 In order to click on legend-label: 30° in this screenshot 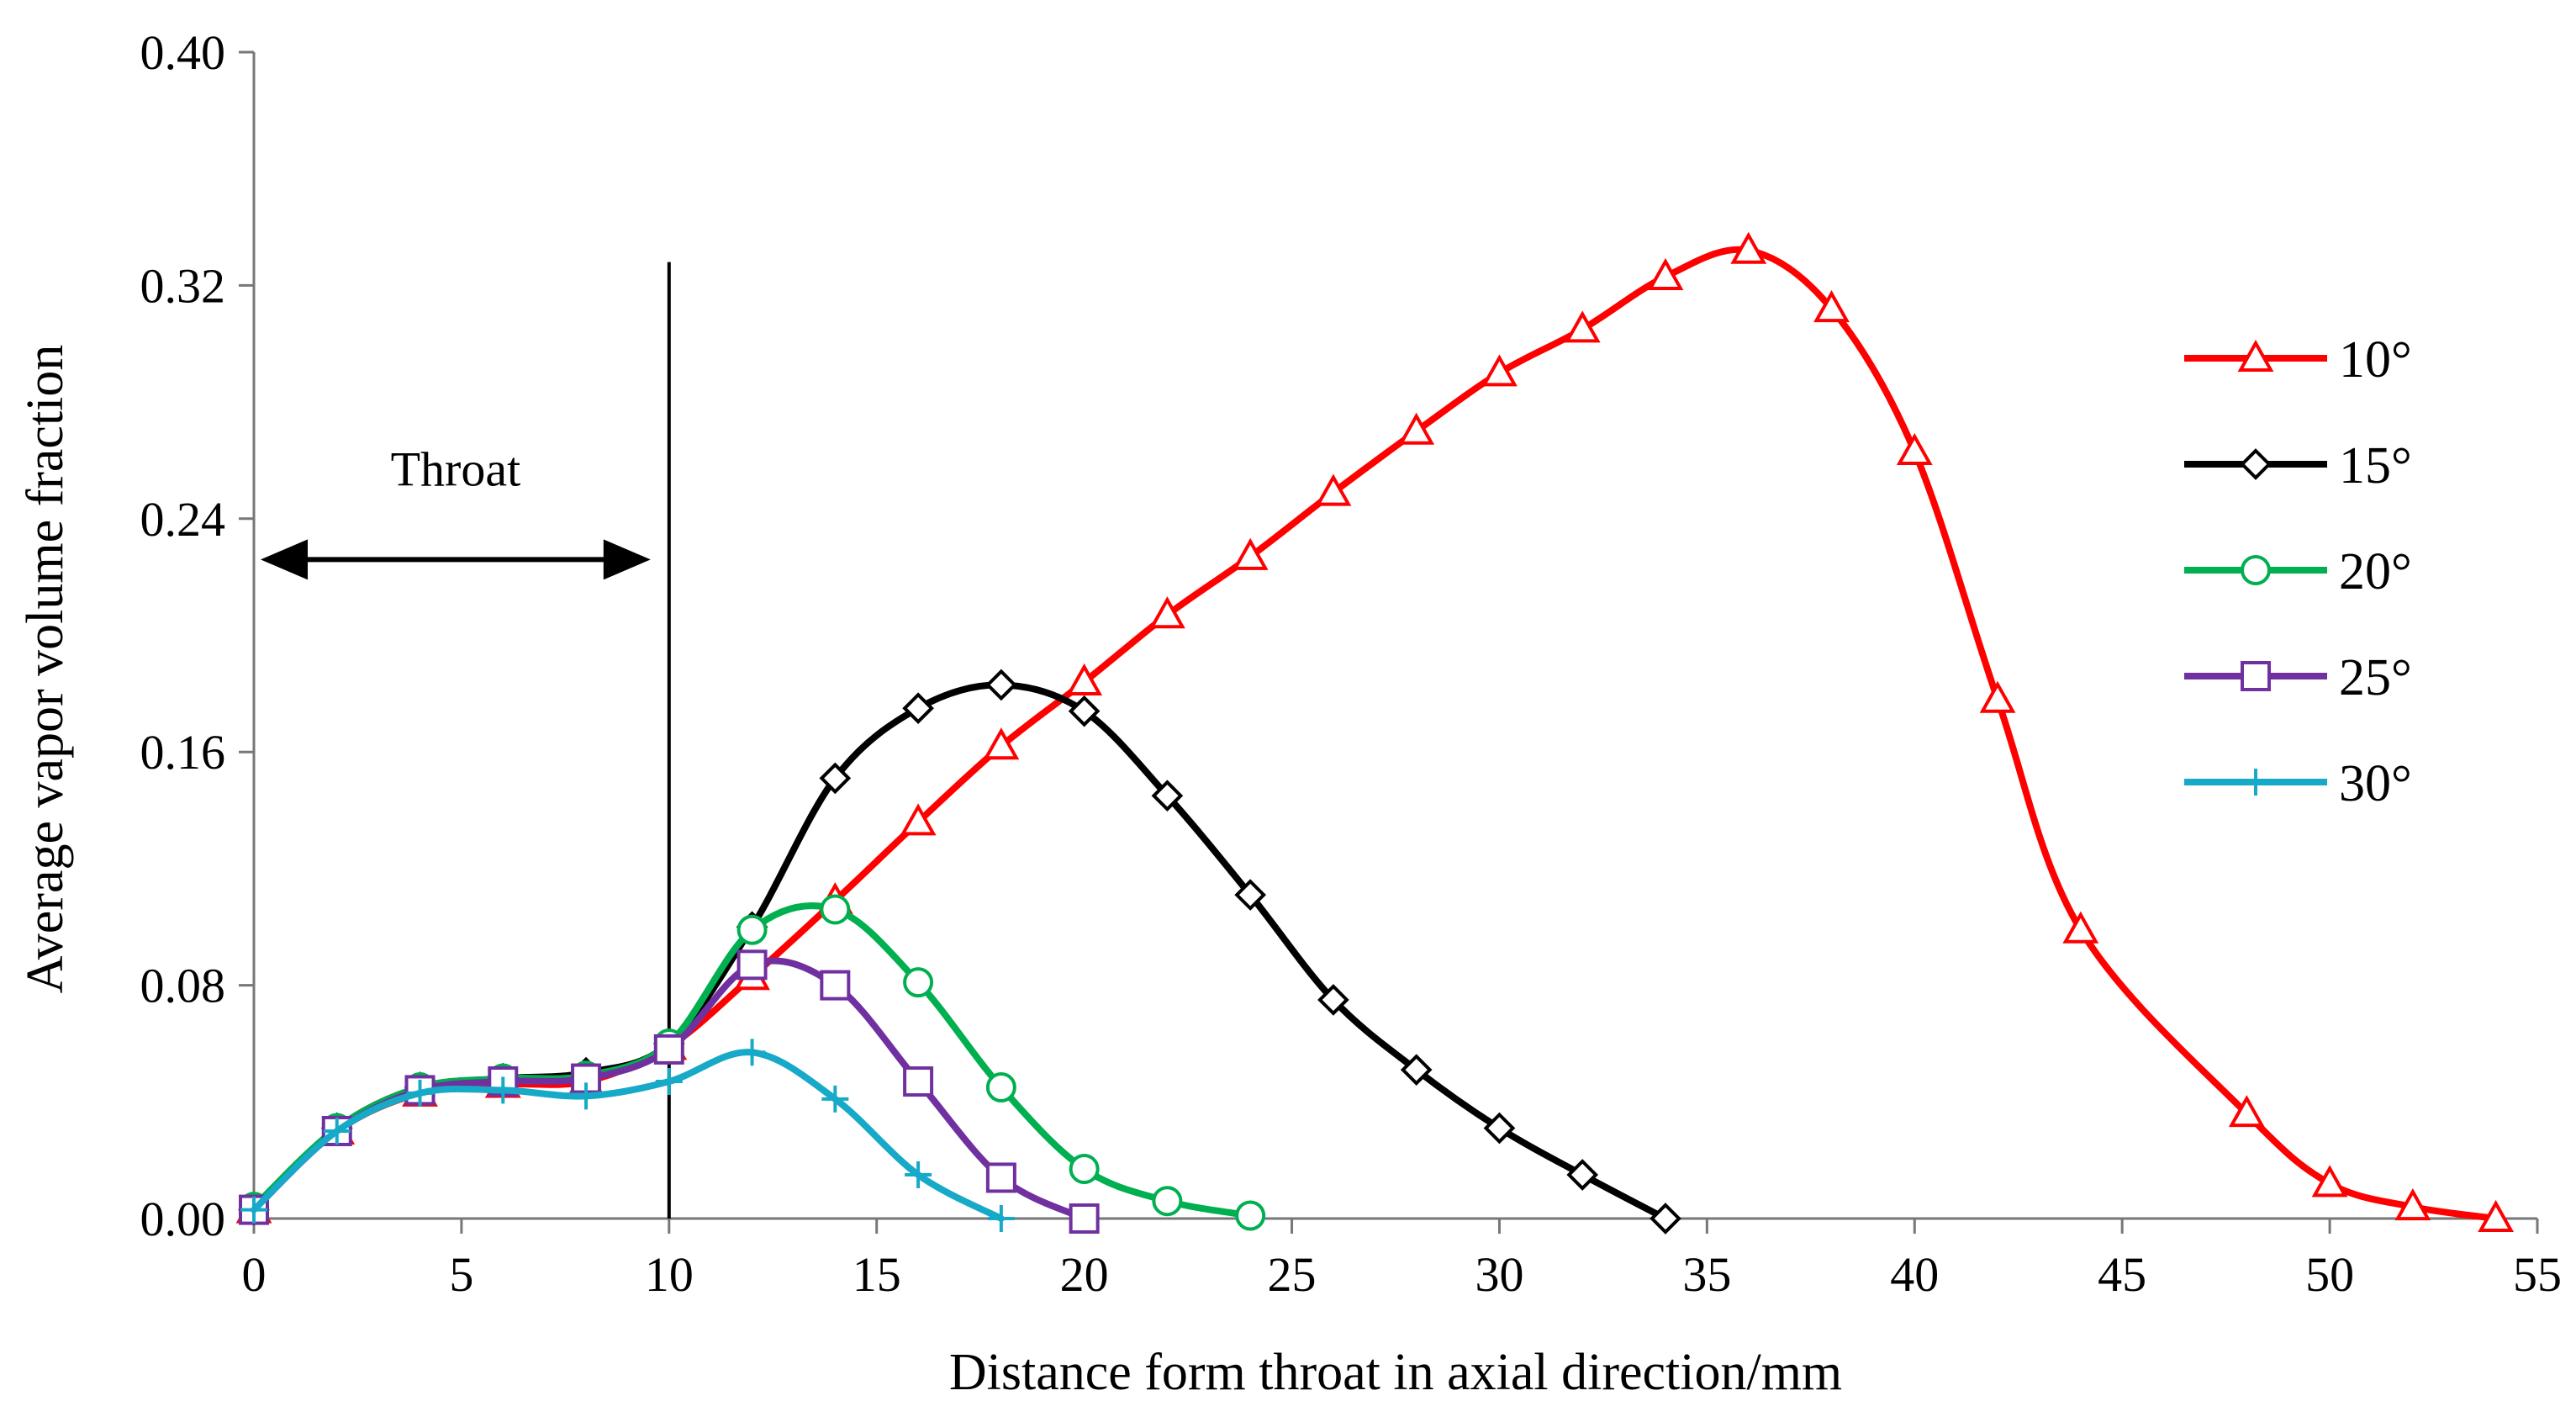, I will do `click(2375, 783)`.